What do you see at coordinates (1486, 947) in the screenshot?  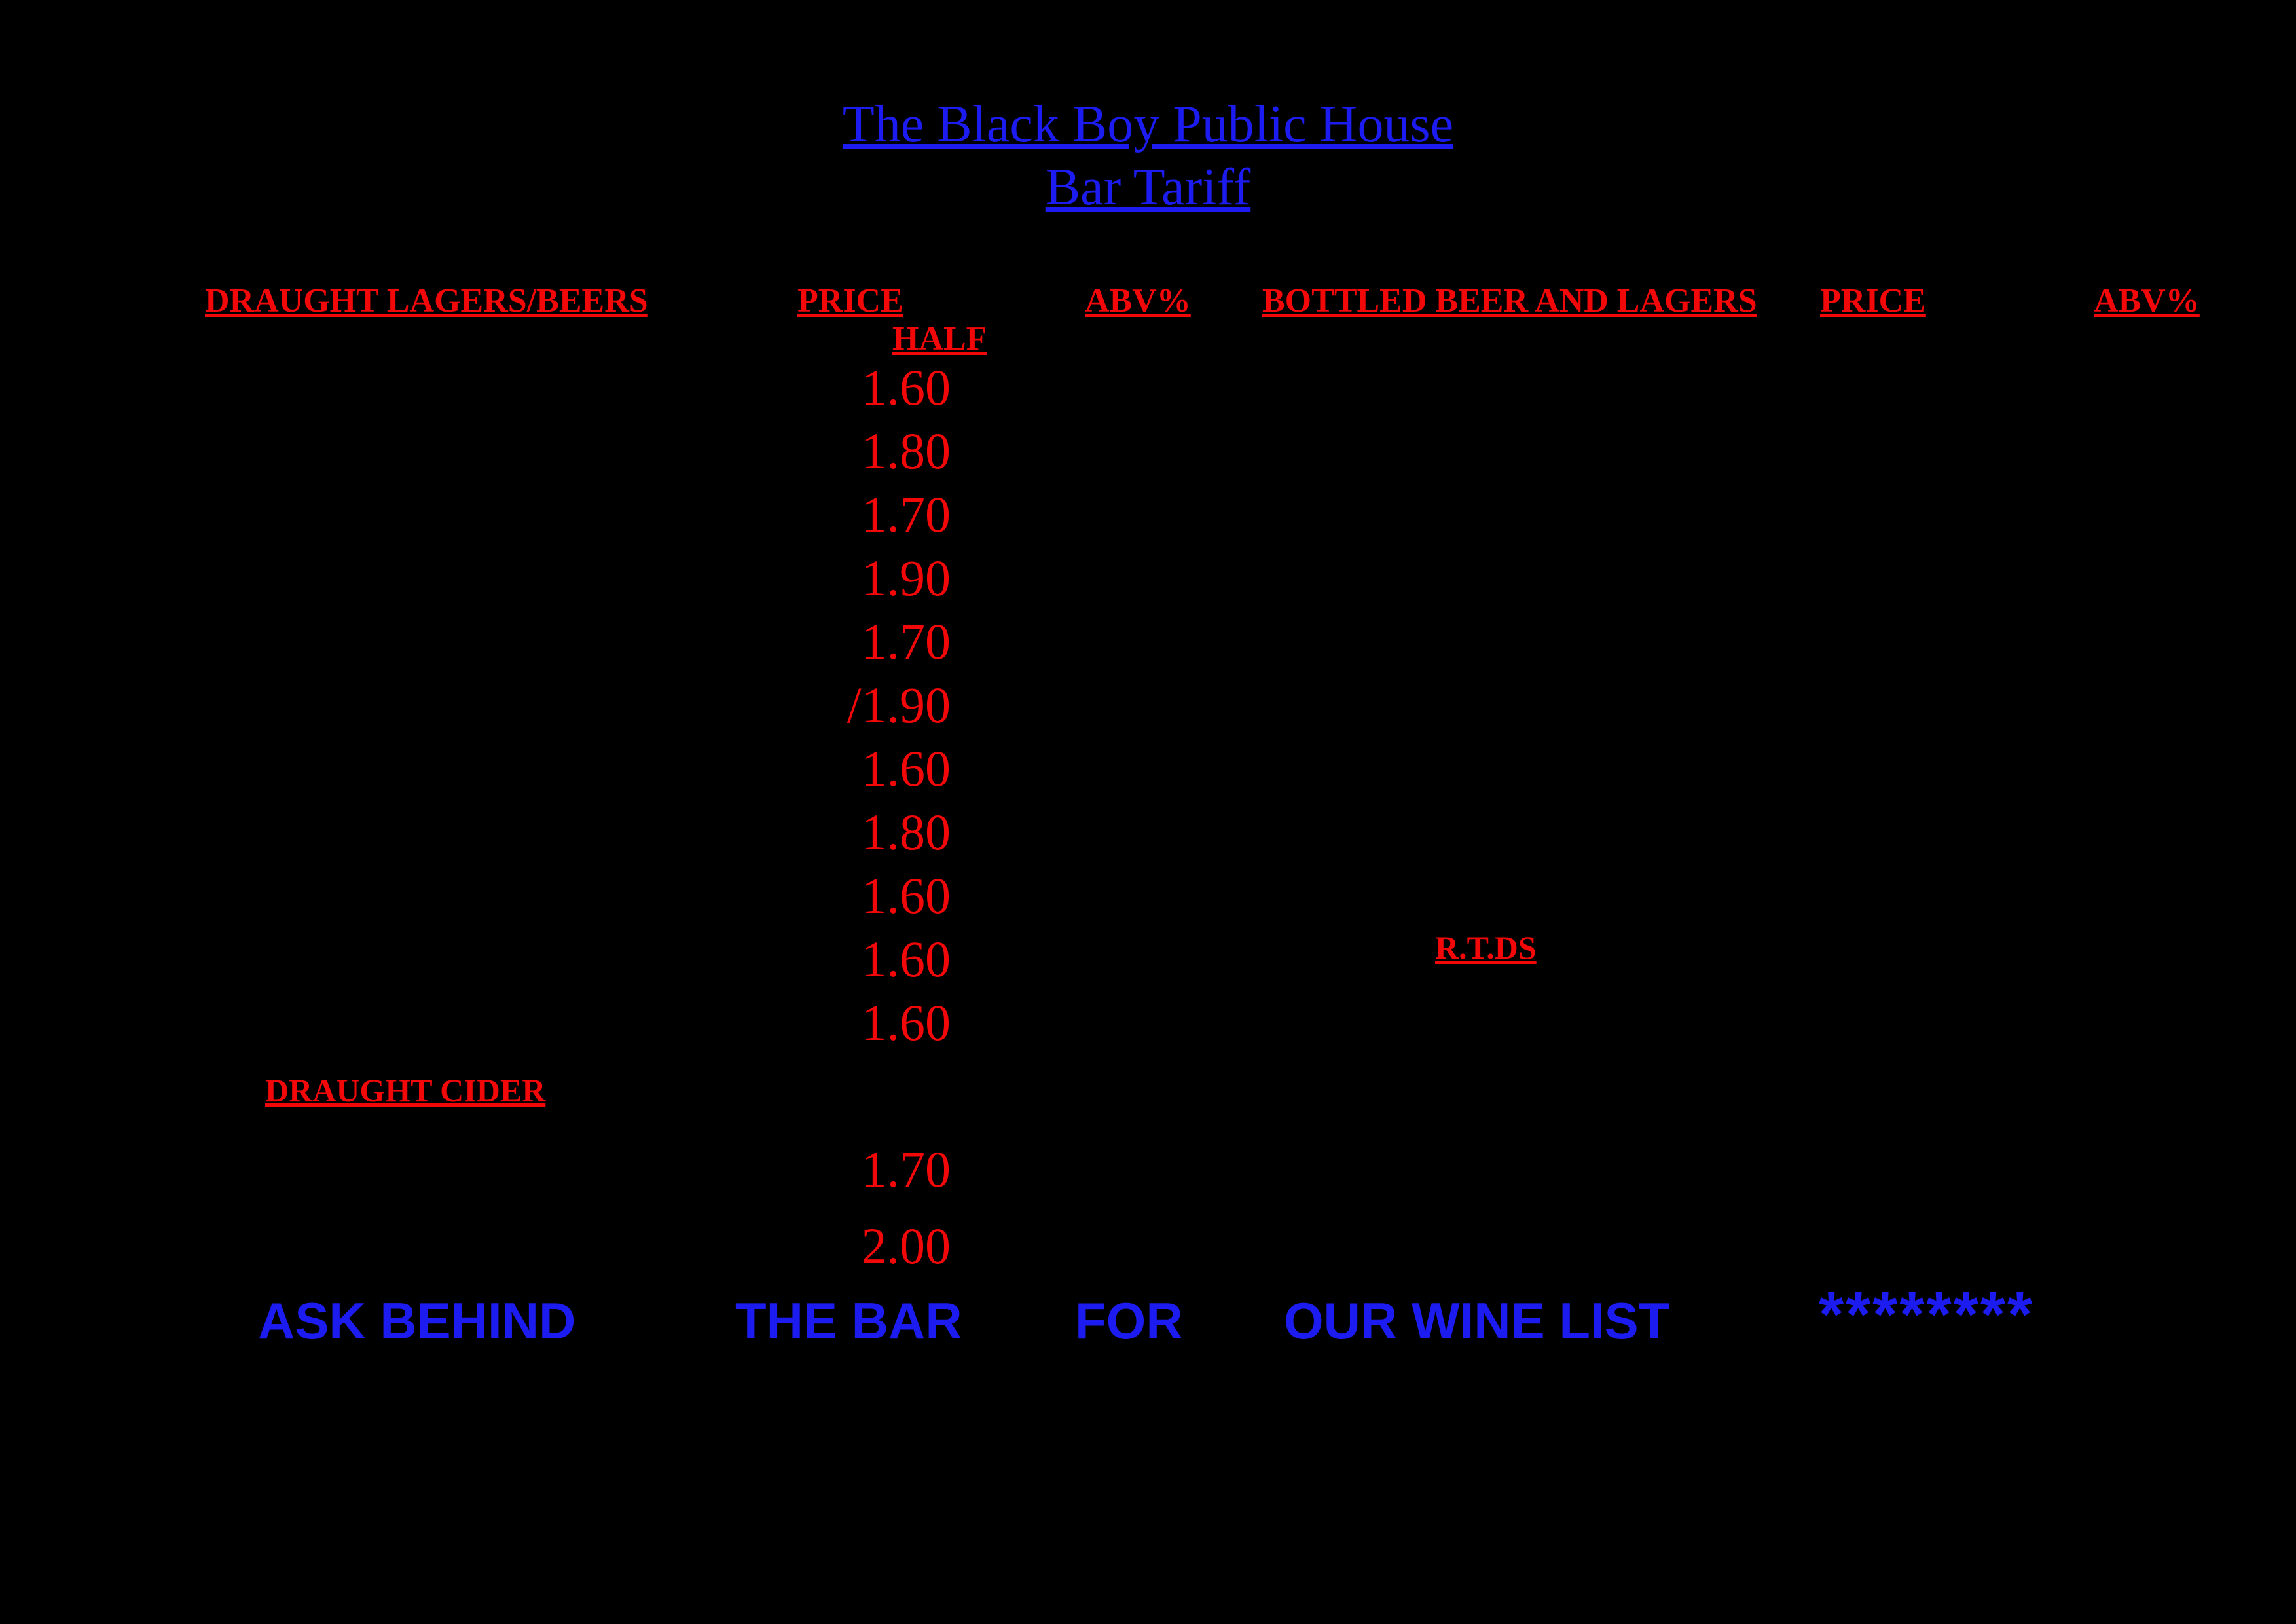 I see `rtds-section-label: R.T.DS` at bounding box center [1486, 947].